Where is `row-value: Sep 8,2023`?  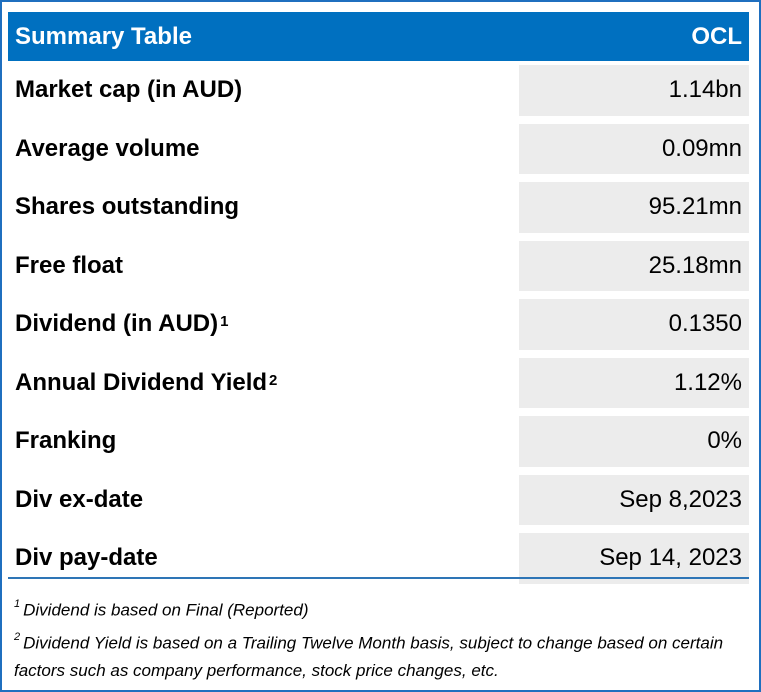 row-value: Sep 8,2023 is located at coordinates (634, 499).